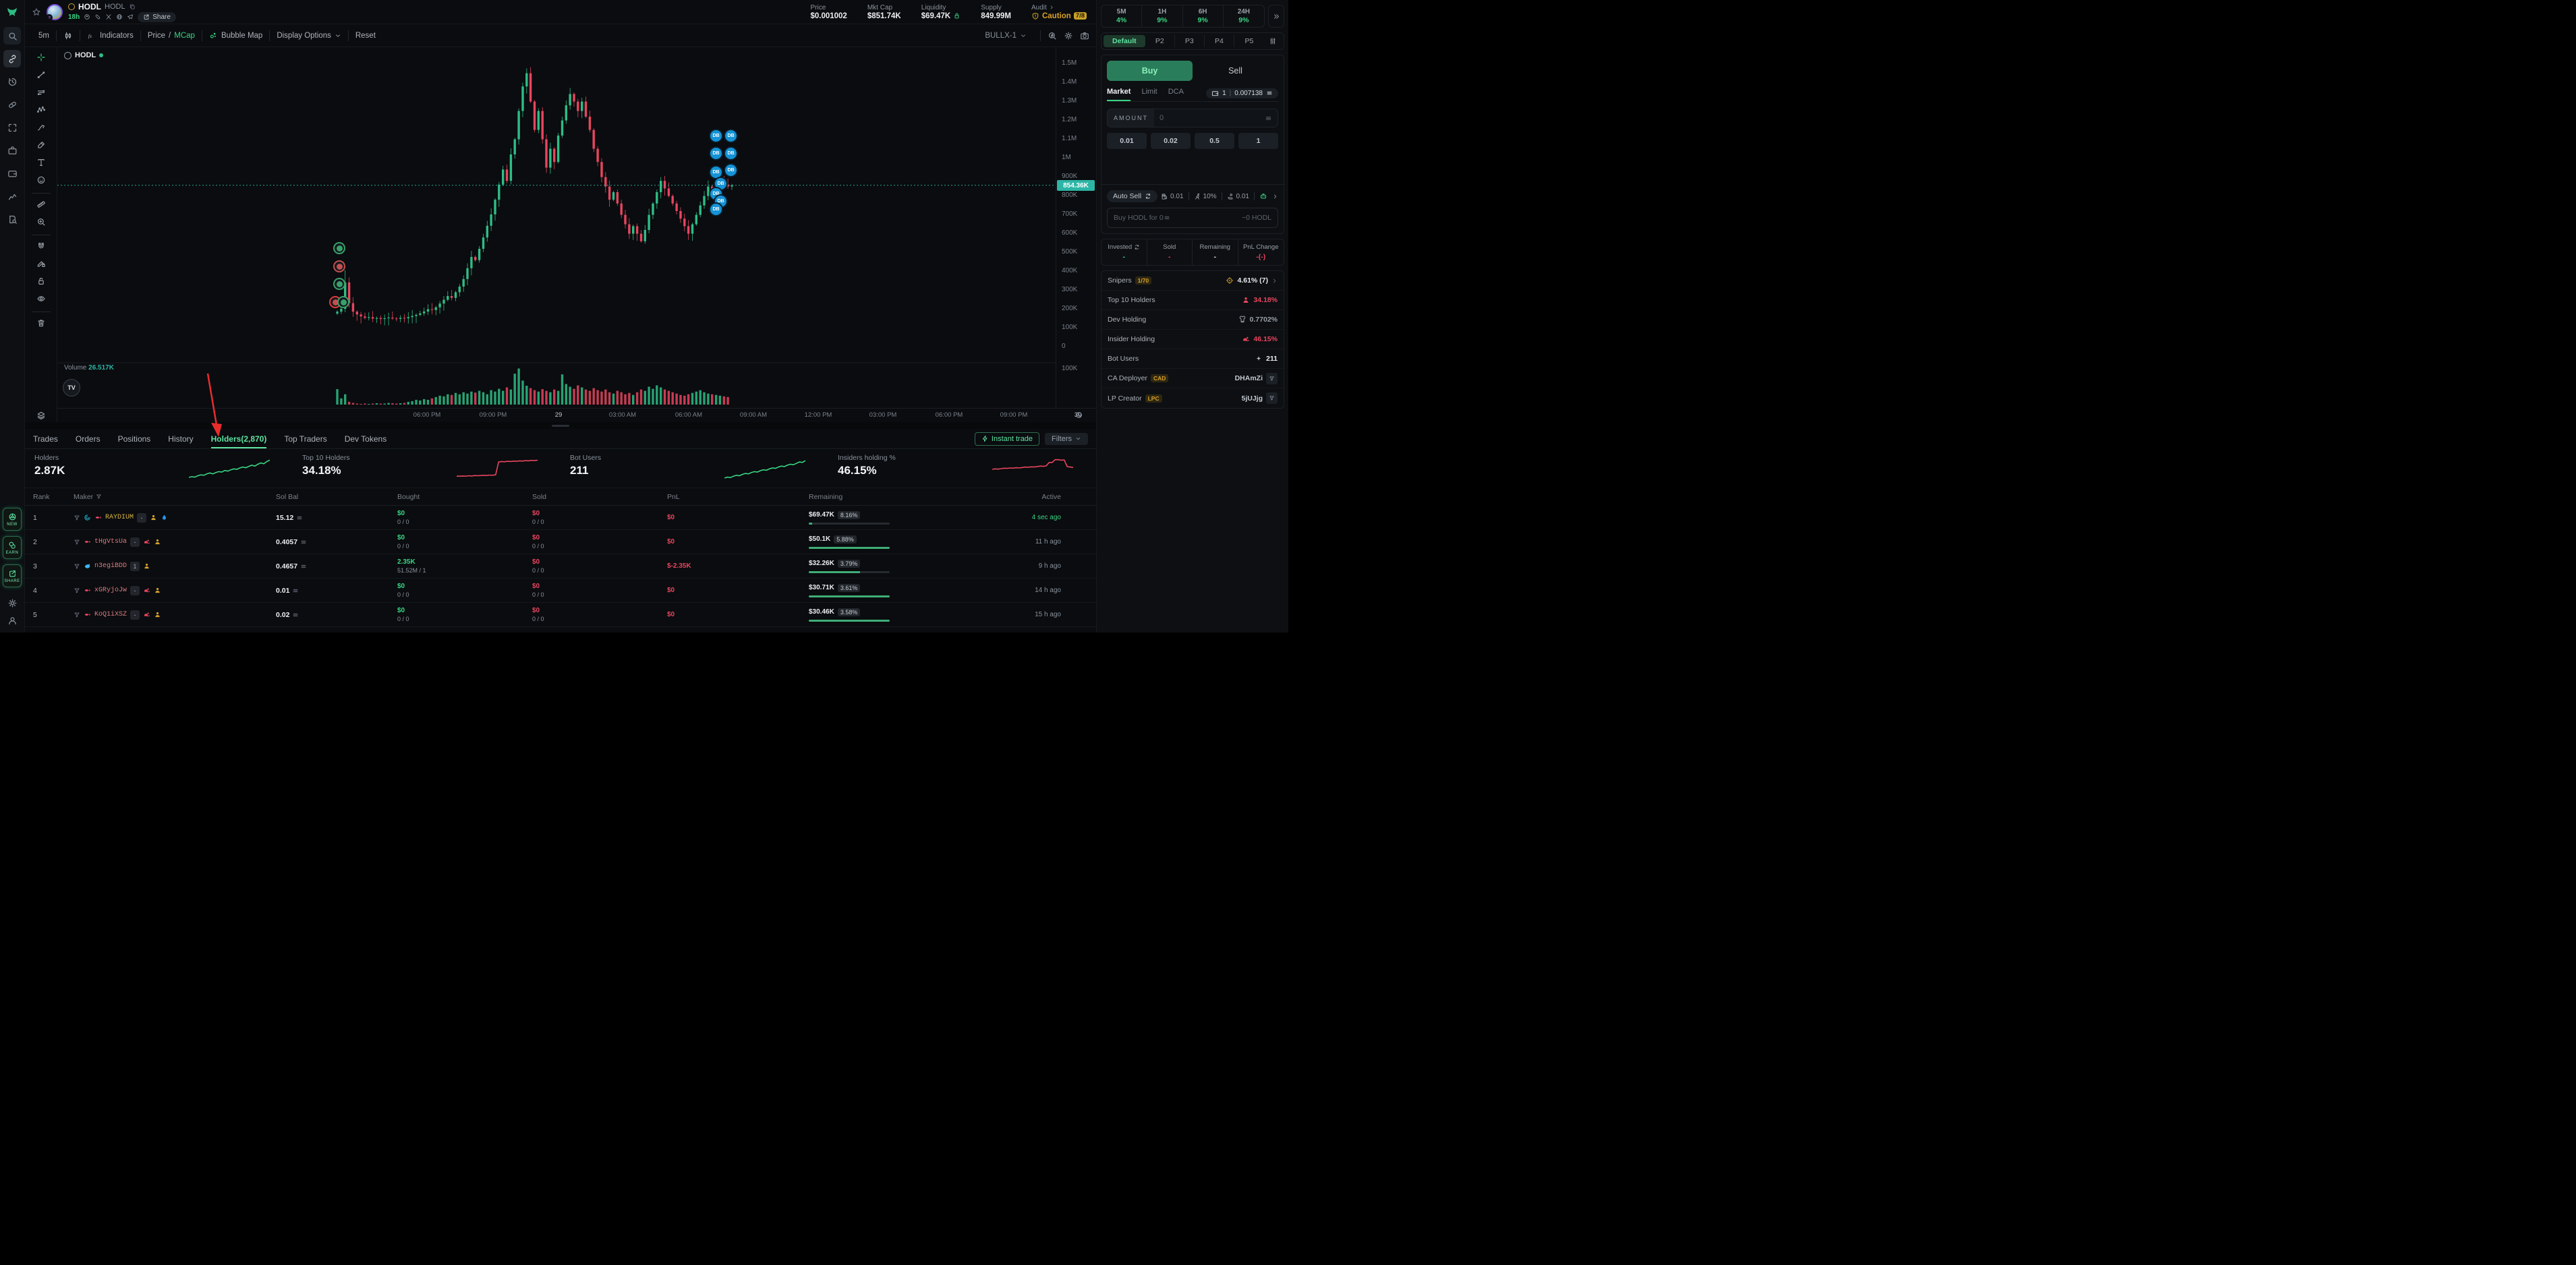 The height and width of the screenshot is (1265, 2576). What do you see at coordinates (41, 111) in the screenshot?
I see `pattern-icon` at bounding box center [41, 111].